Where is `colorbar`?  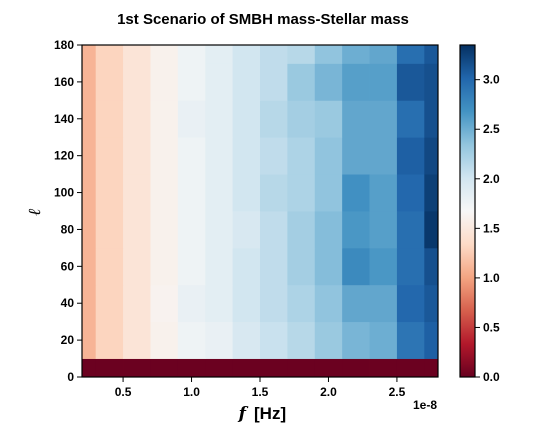 colorbar is located at coordinates (467, 211).